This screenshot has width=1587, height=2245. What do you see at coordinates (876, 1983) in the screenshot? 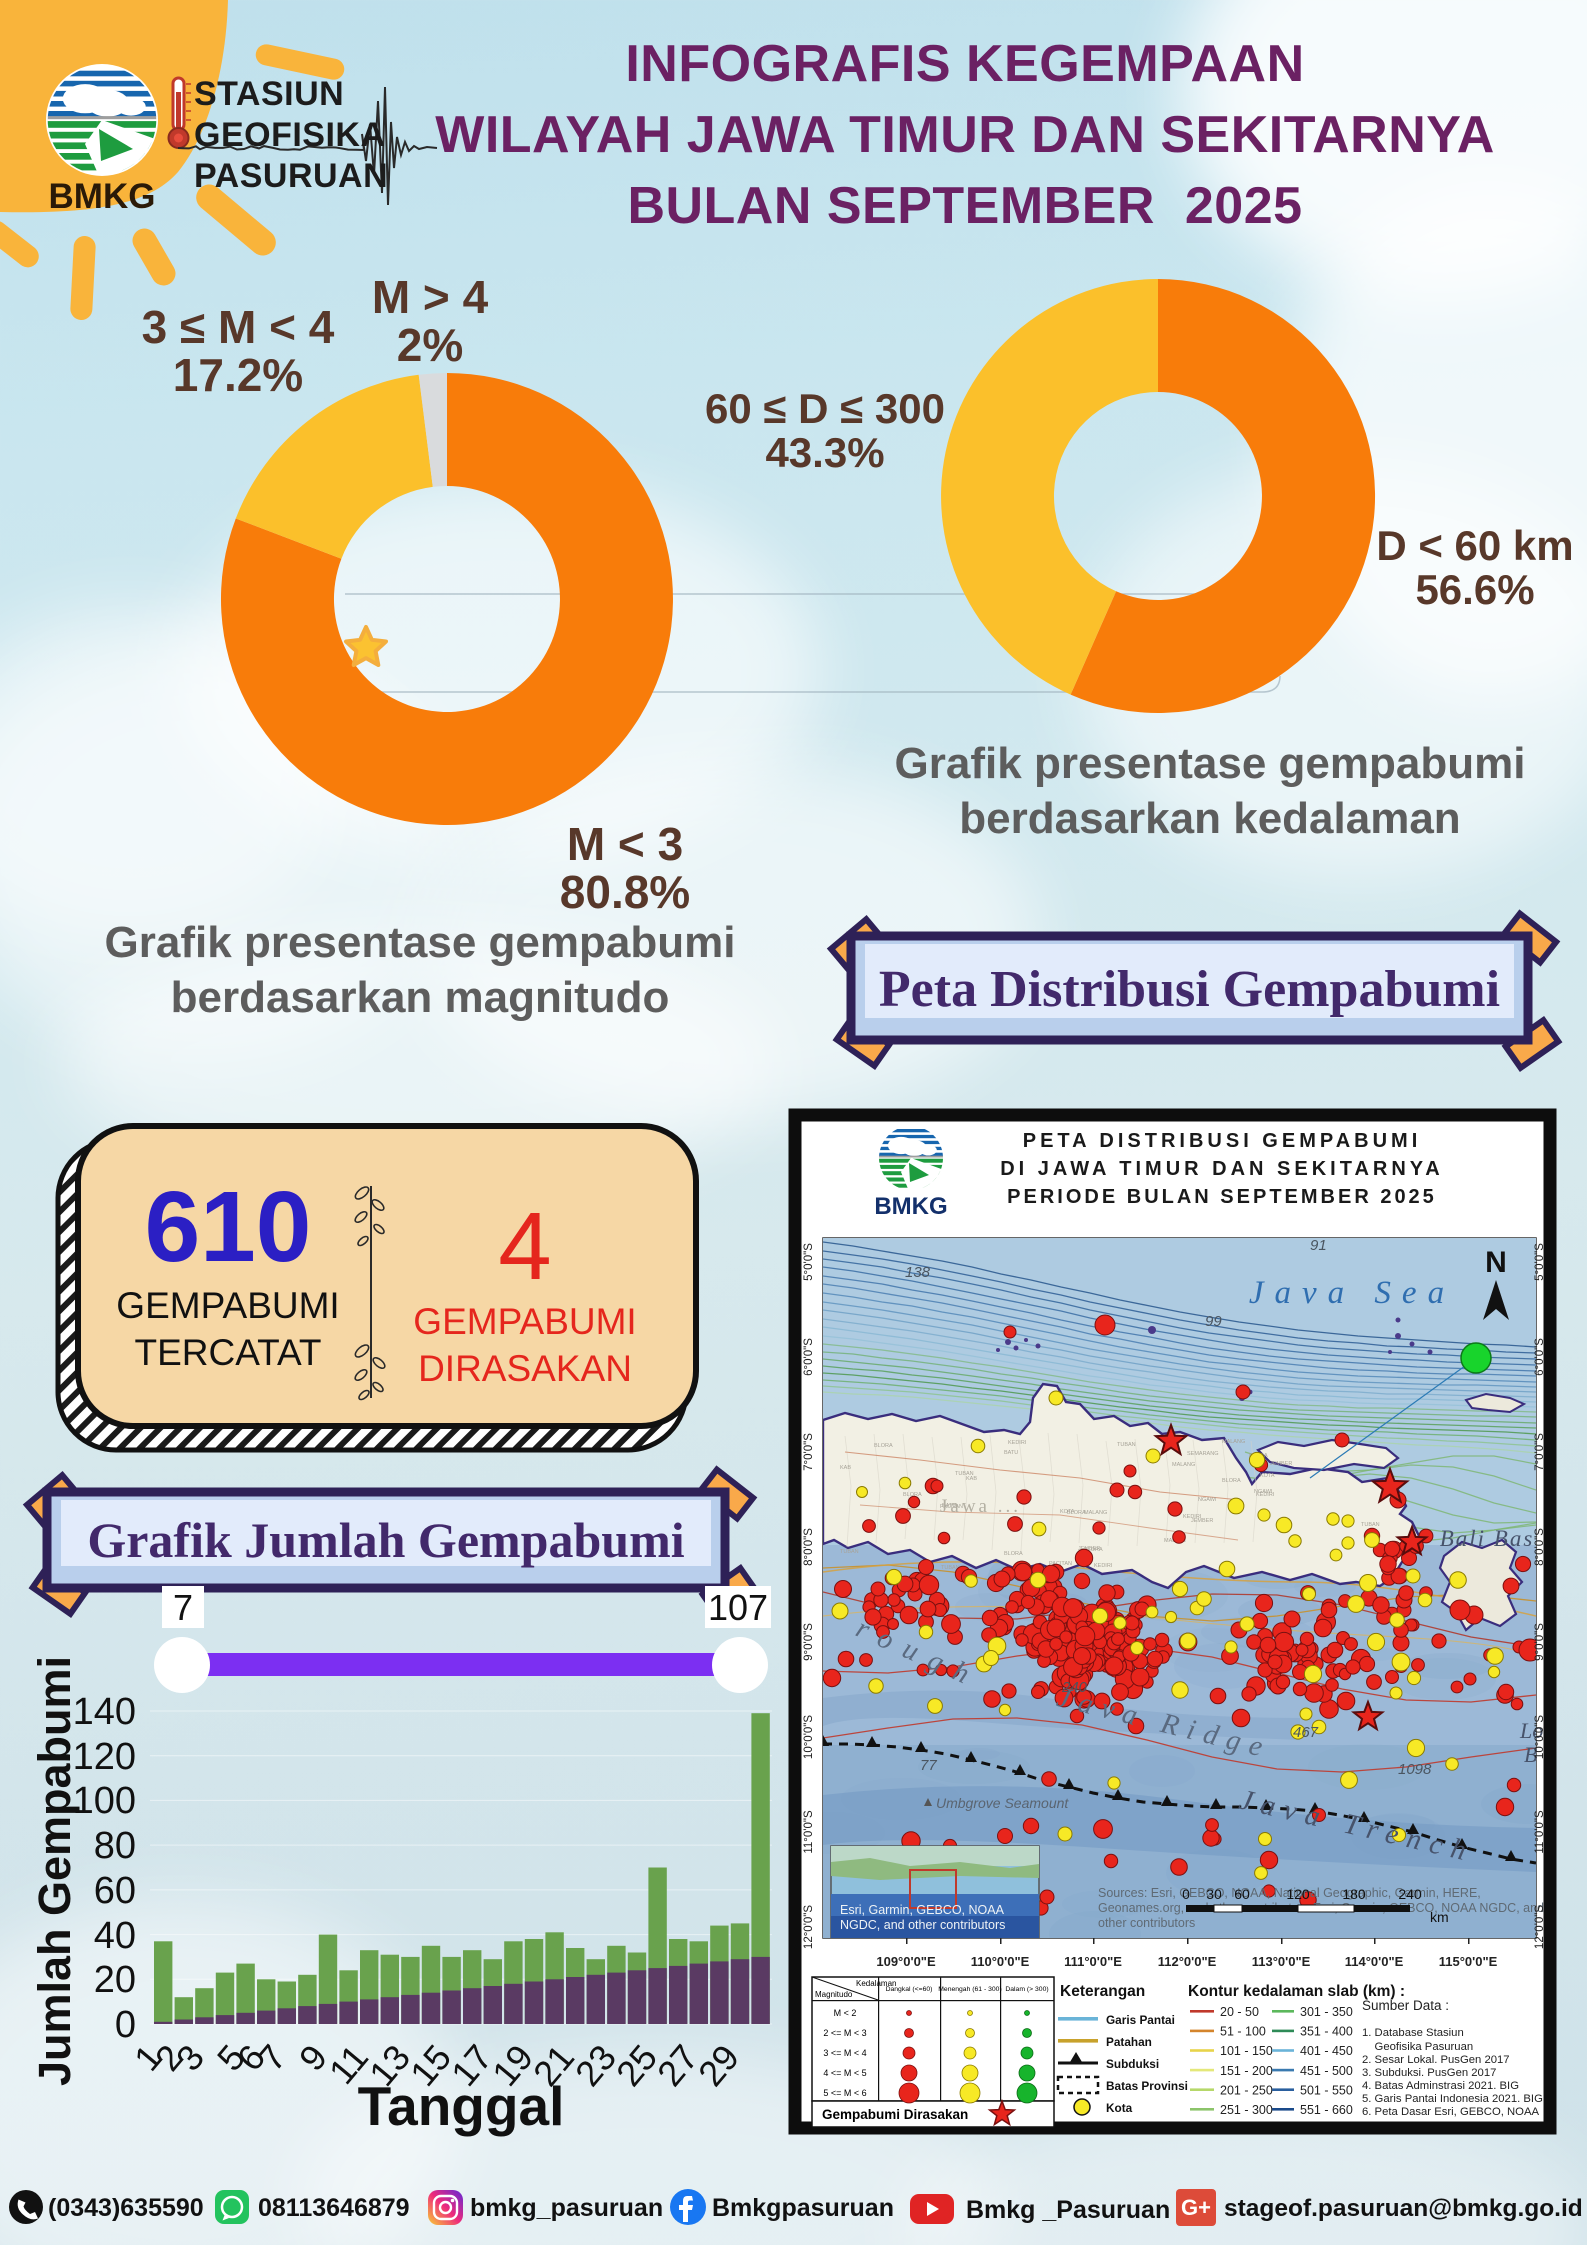
I see `svg-text: Kedalaman` at bounding box center [876, 1983].